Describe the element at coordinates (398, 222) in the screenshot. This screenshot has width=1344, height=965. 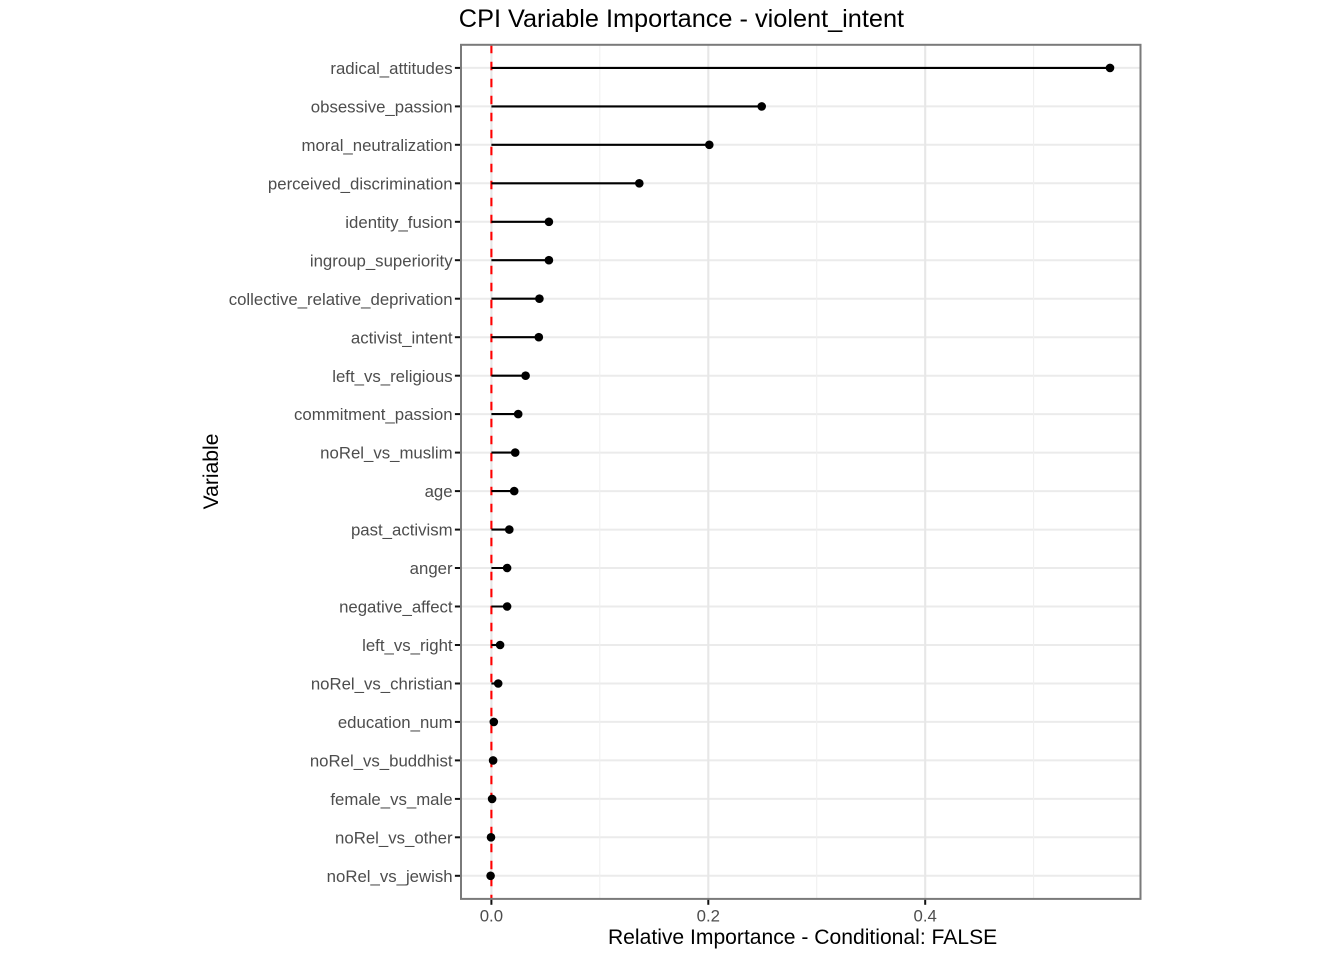
I see `svg-text: identity_fusion` at that location.